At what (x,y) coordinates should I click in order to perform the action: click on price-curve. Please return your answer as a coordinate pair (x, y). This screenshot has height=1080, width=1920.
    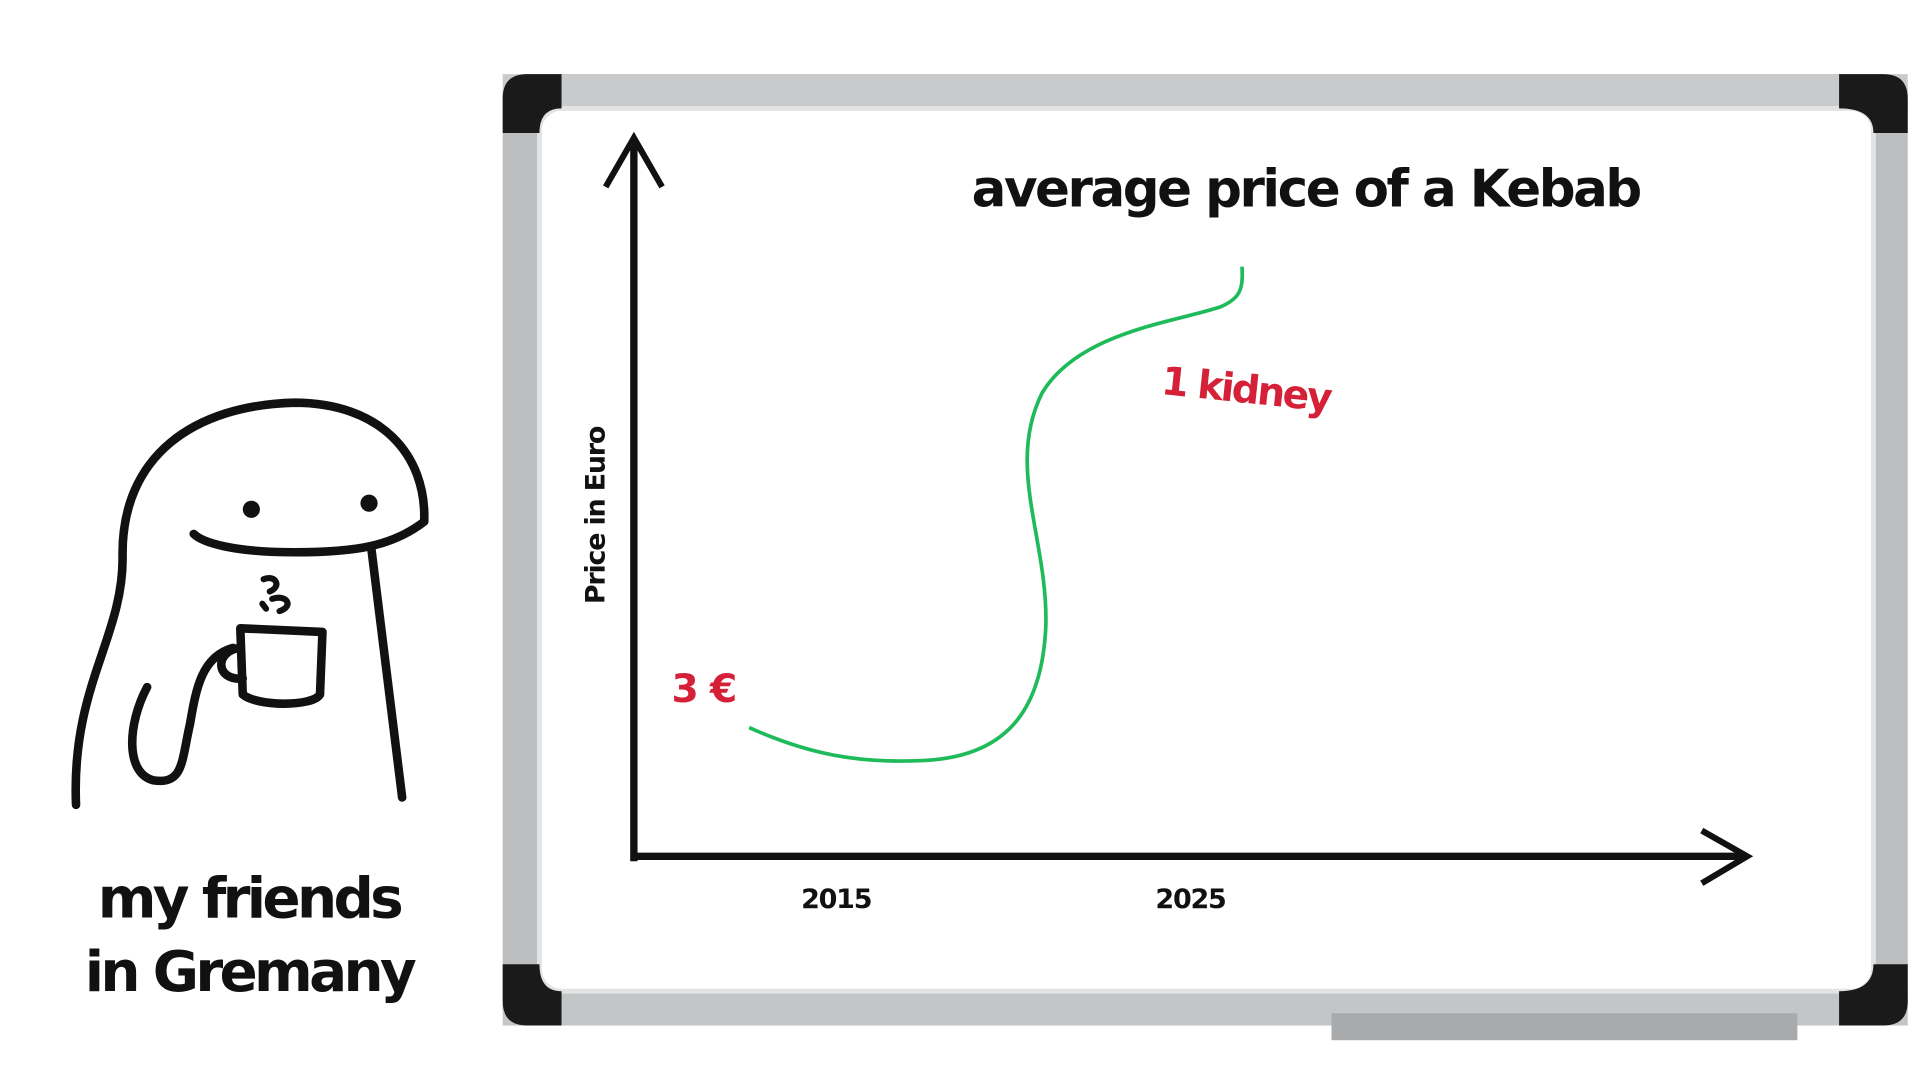
    Looking at the image, I should click on (996, 514).